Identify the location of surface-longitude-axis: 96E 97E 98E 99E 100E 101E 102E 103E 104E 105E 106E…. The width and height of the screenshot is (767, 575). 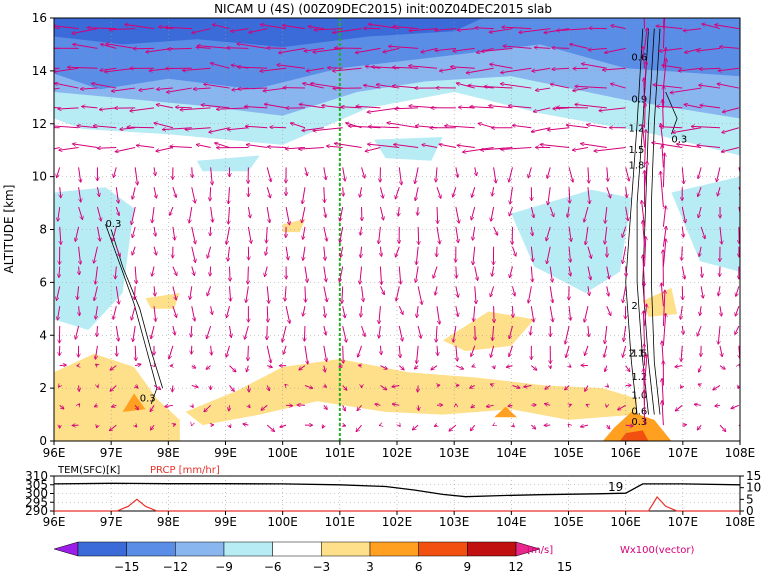
(399, 520).